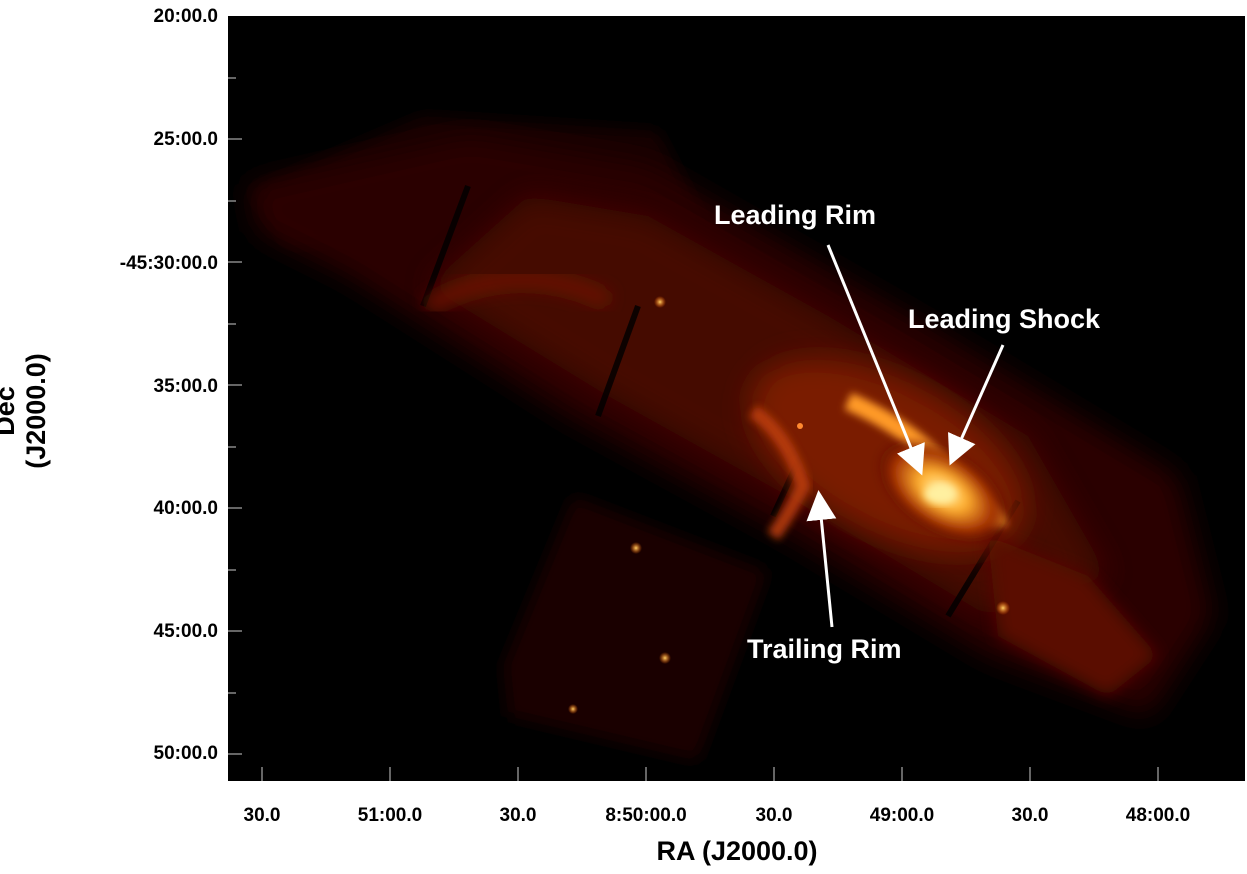 The image size is (1247, 874). I want to click on x-axis-title: RA (J2000.0), so click(737, 851).